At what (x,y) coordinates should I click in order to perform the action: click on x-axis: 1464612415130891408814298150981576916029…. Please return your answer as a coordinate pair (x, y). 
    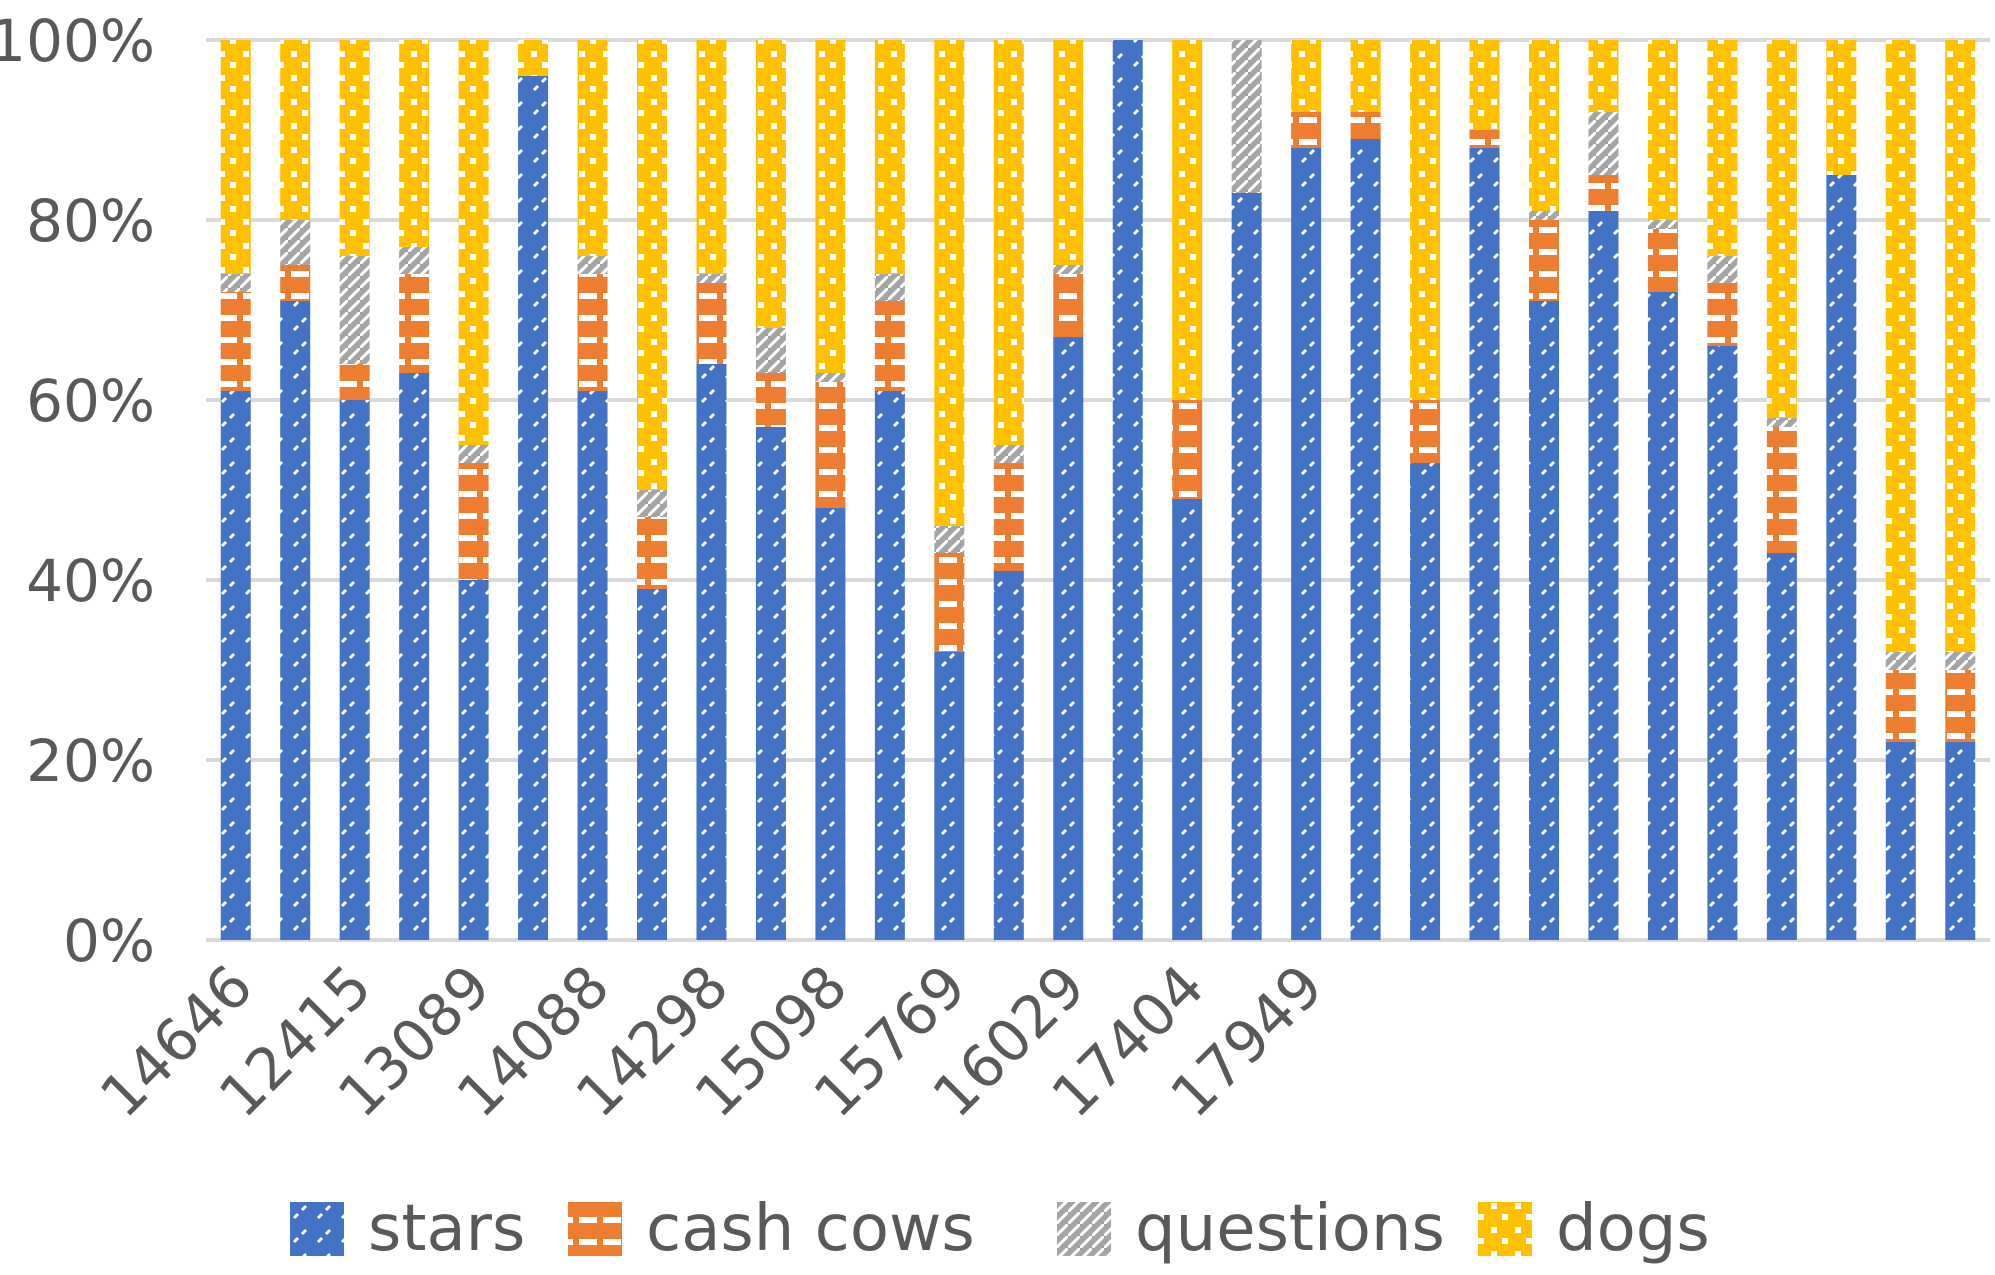
    Looking at the image, I should click on (711, 1041).